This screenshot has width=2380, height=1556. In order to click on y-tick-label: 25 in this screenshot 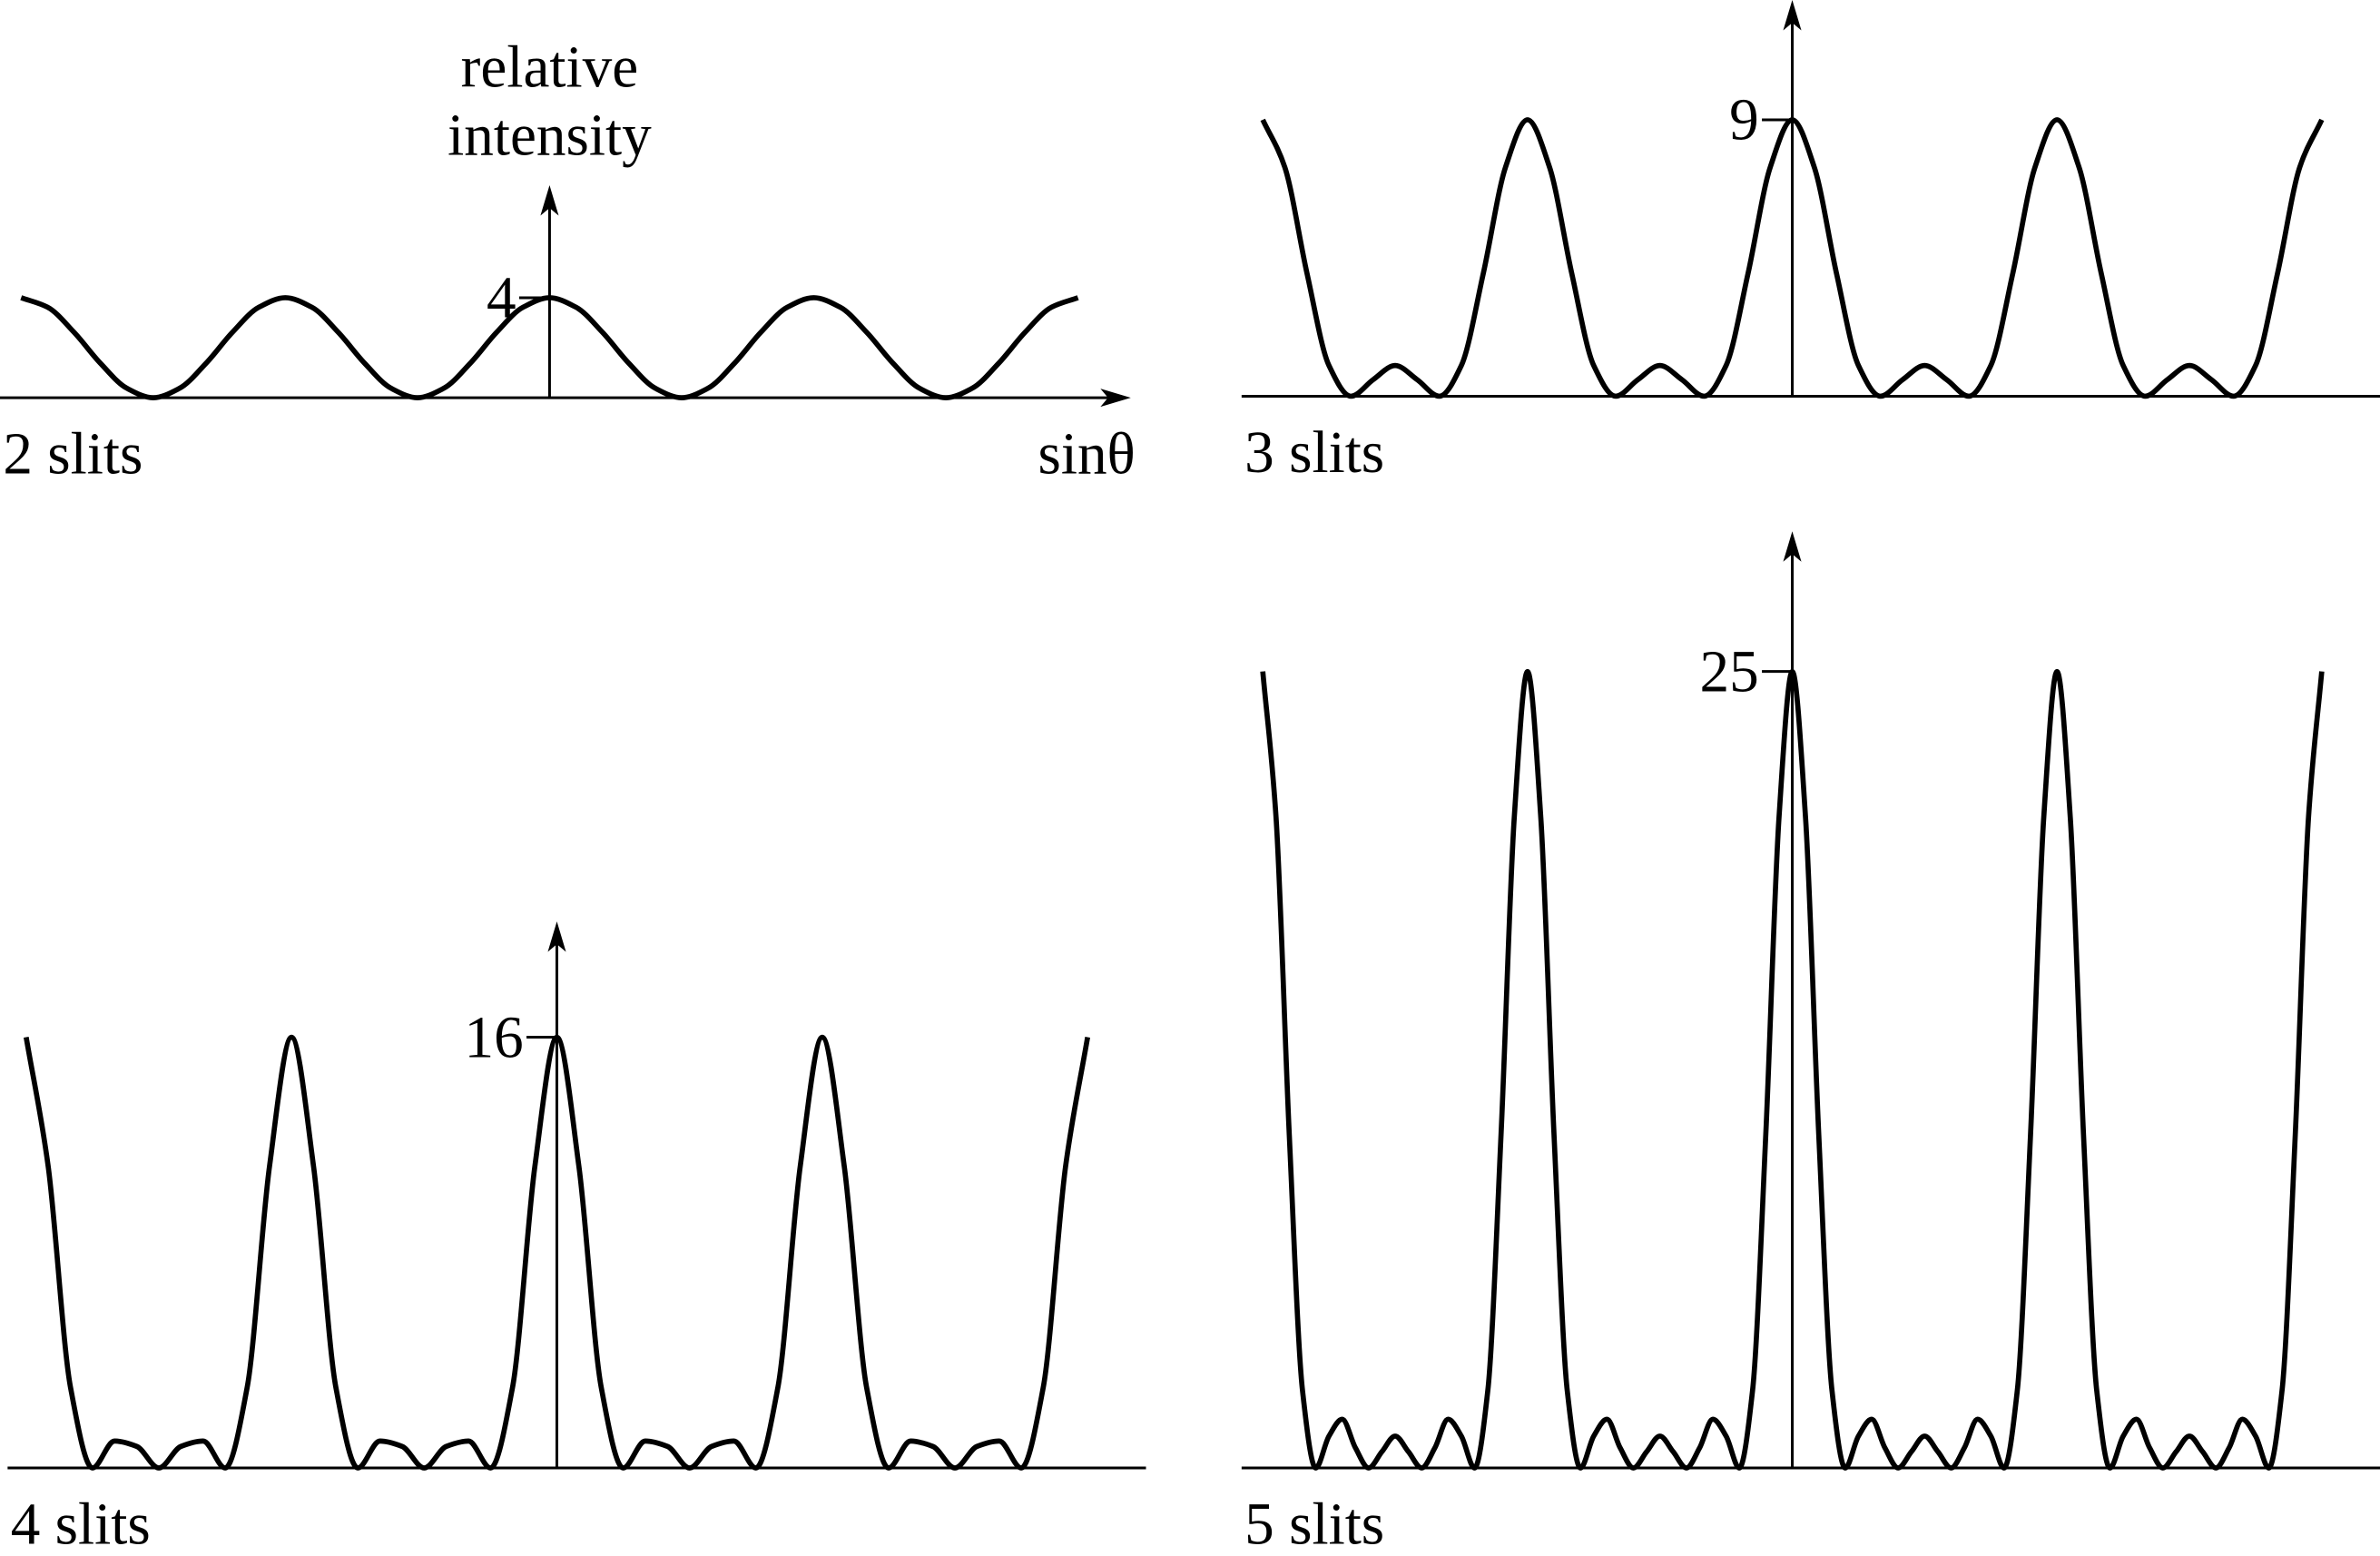, I will do `click(1729, 671)`.